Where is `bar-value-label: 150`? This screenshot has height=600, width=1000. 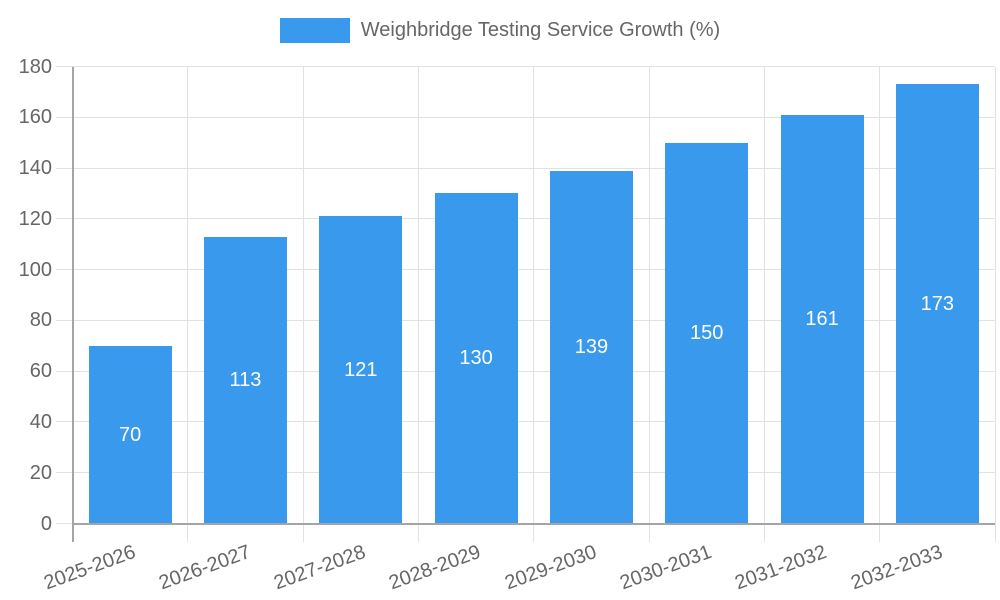 bar-value-label: 150 is located at coordinates (707, 333).